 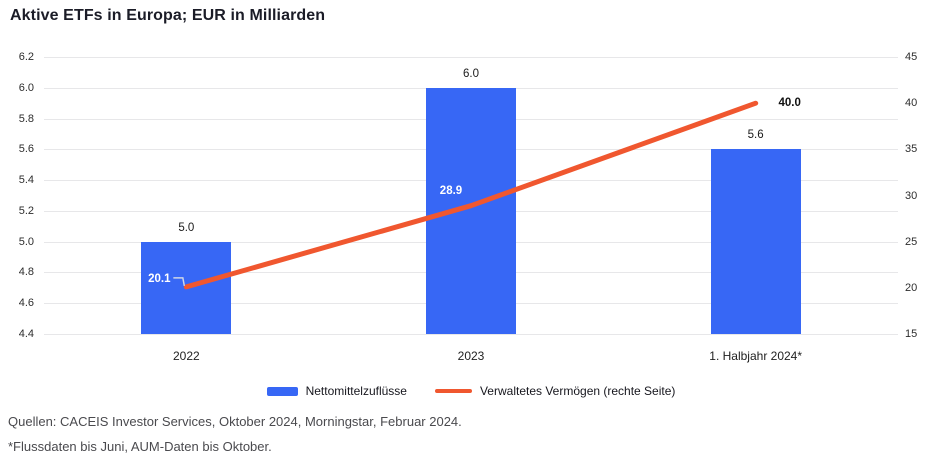 I want to click on y-axis-tick-left: 5.2, so click(x=26, y=210).